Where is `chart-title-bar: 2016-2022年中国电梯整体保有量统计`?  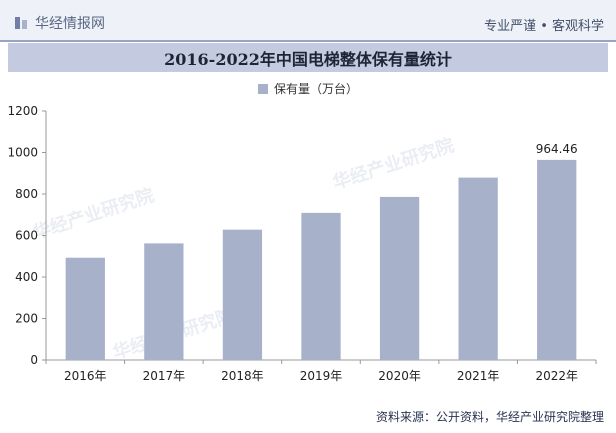 chart-title-bar: 2016-2022年中国电梯整体保有量统计 is located at coordinates (308, 57).